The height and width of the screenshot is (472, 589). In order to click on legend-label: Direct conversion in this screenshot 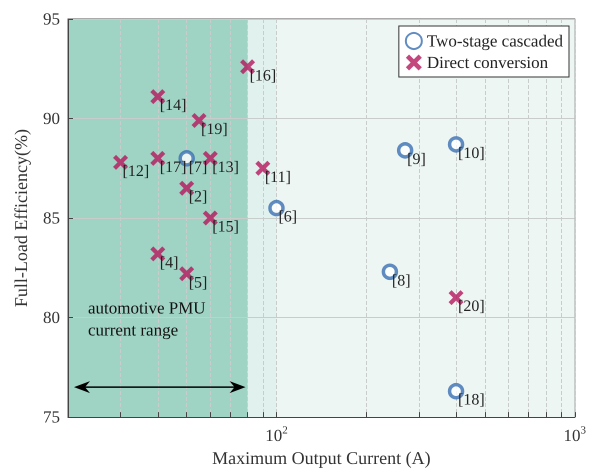, I will do `click(487, 62)`.